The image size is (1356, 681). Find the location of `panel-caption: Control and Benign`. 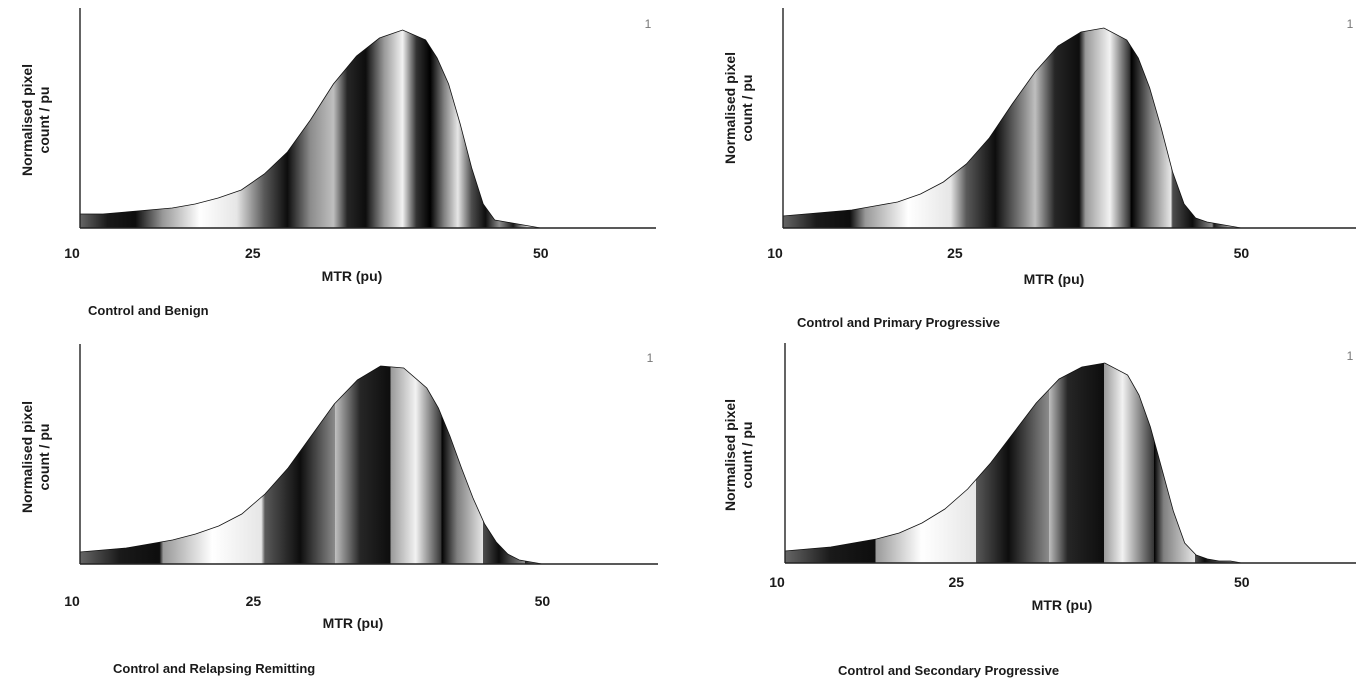

panel-caption: Control and Benign is located at coordinates (148, 310).